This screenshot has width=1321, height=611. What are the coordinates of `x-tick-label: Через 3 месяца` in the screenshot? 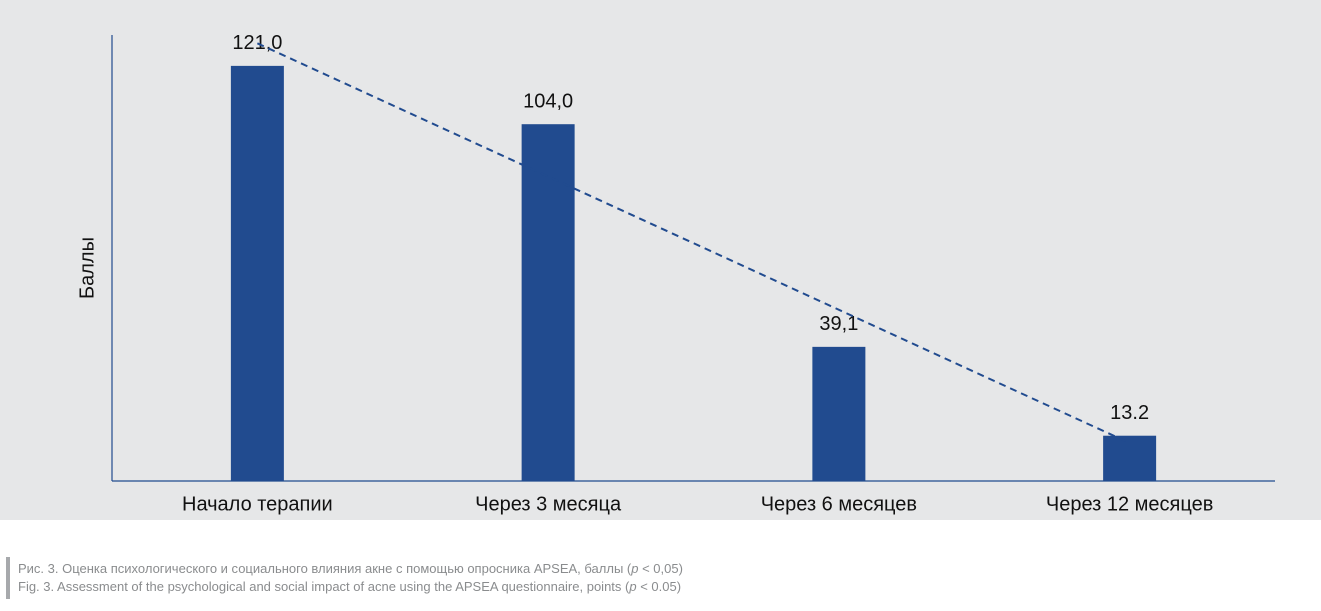 It's located at (548, 504).